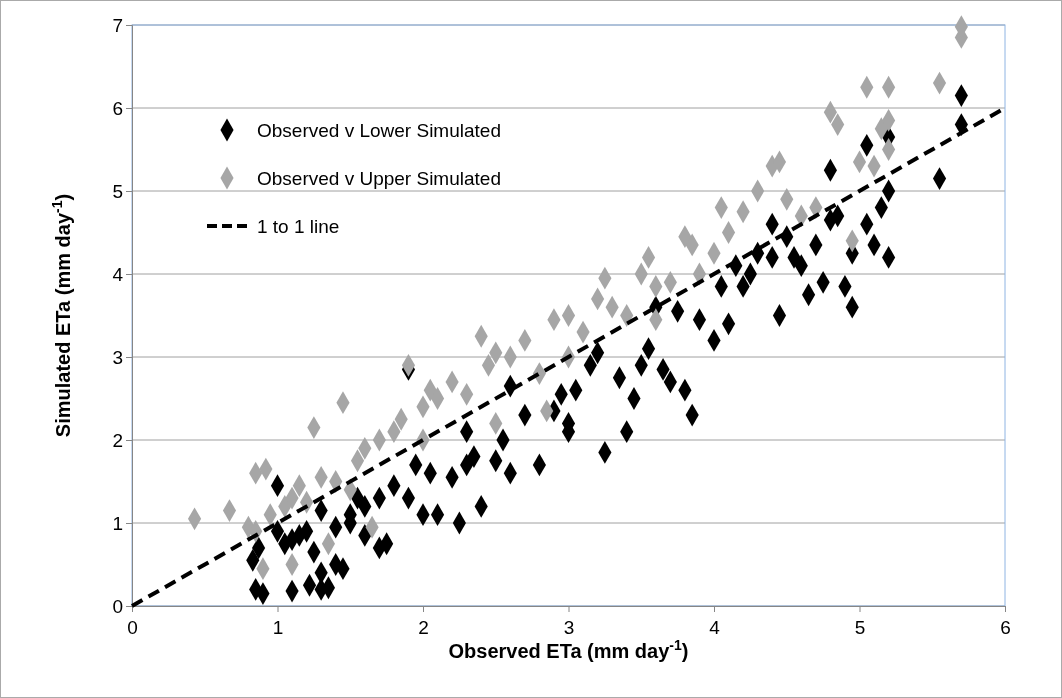 The height and width of the screenshot is (698, 1062). Describe the element at coordinates (132, 627) in the screenshot. I see `x-tick-label: 0` at that location.